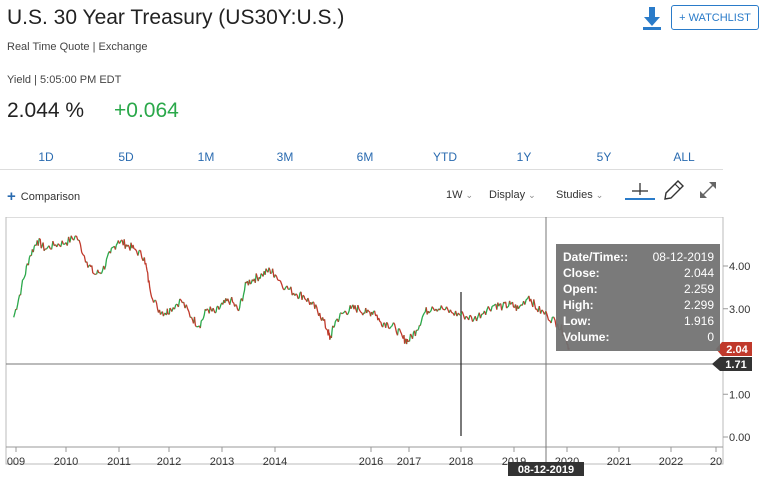  Describe the element at coordinates (715, 17) in the screenshot. I see `add-watchlist-button: + WATCHLIST` at that location.